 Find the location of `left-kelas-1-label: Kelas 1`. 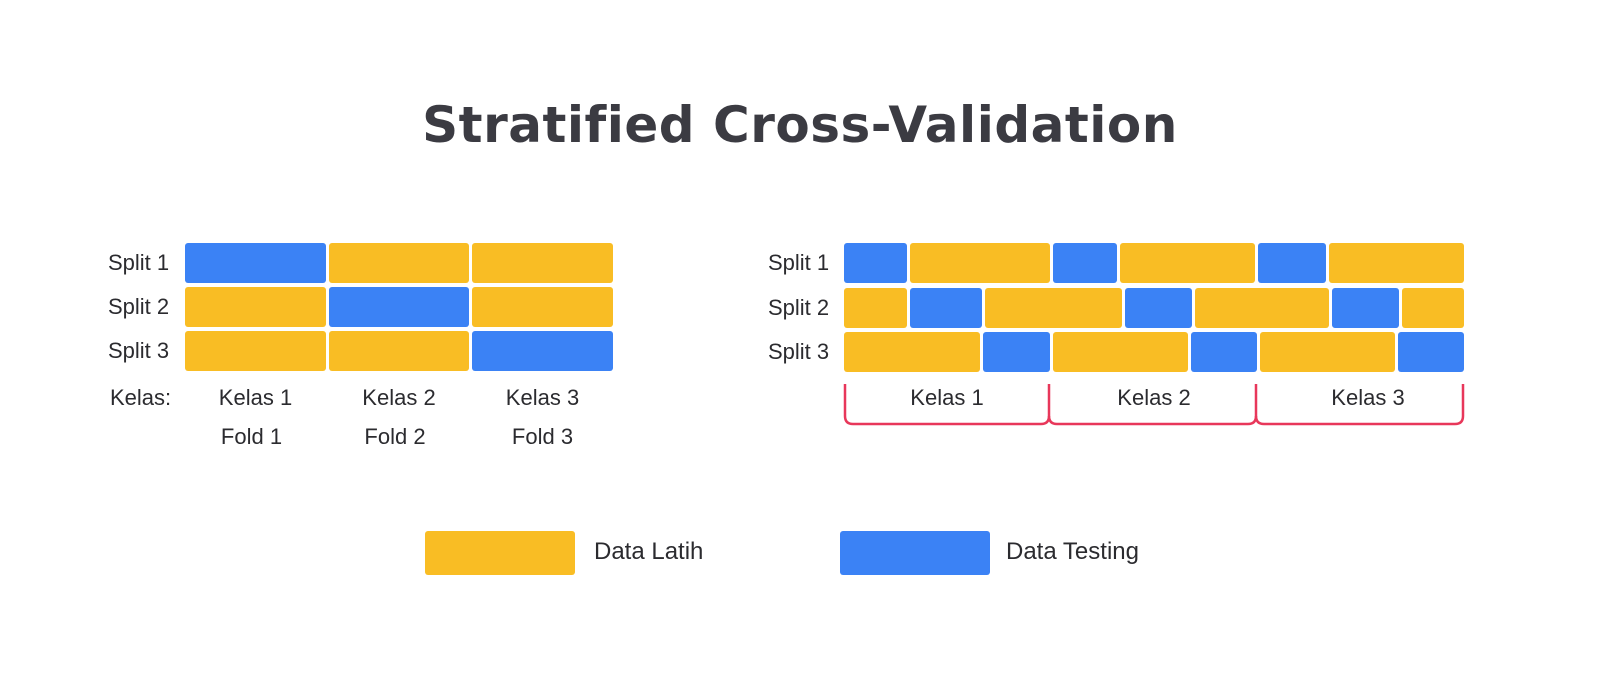

left-kelas-1-label: Kelas 1 is located at coordinates (255, 397).